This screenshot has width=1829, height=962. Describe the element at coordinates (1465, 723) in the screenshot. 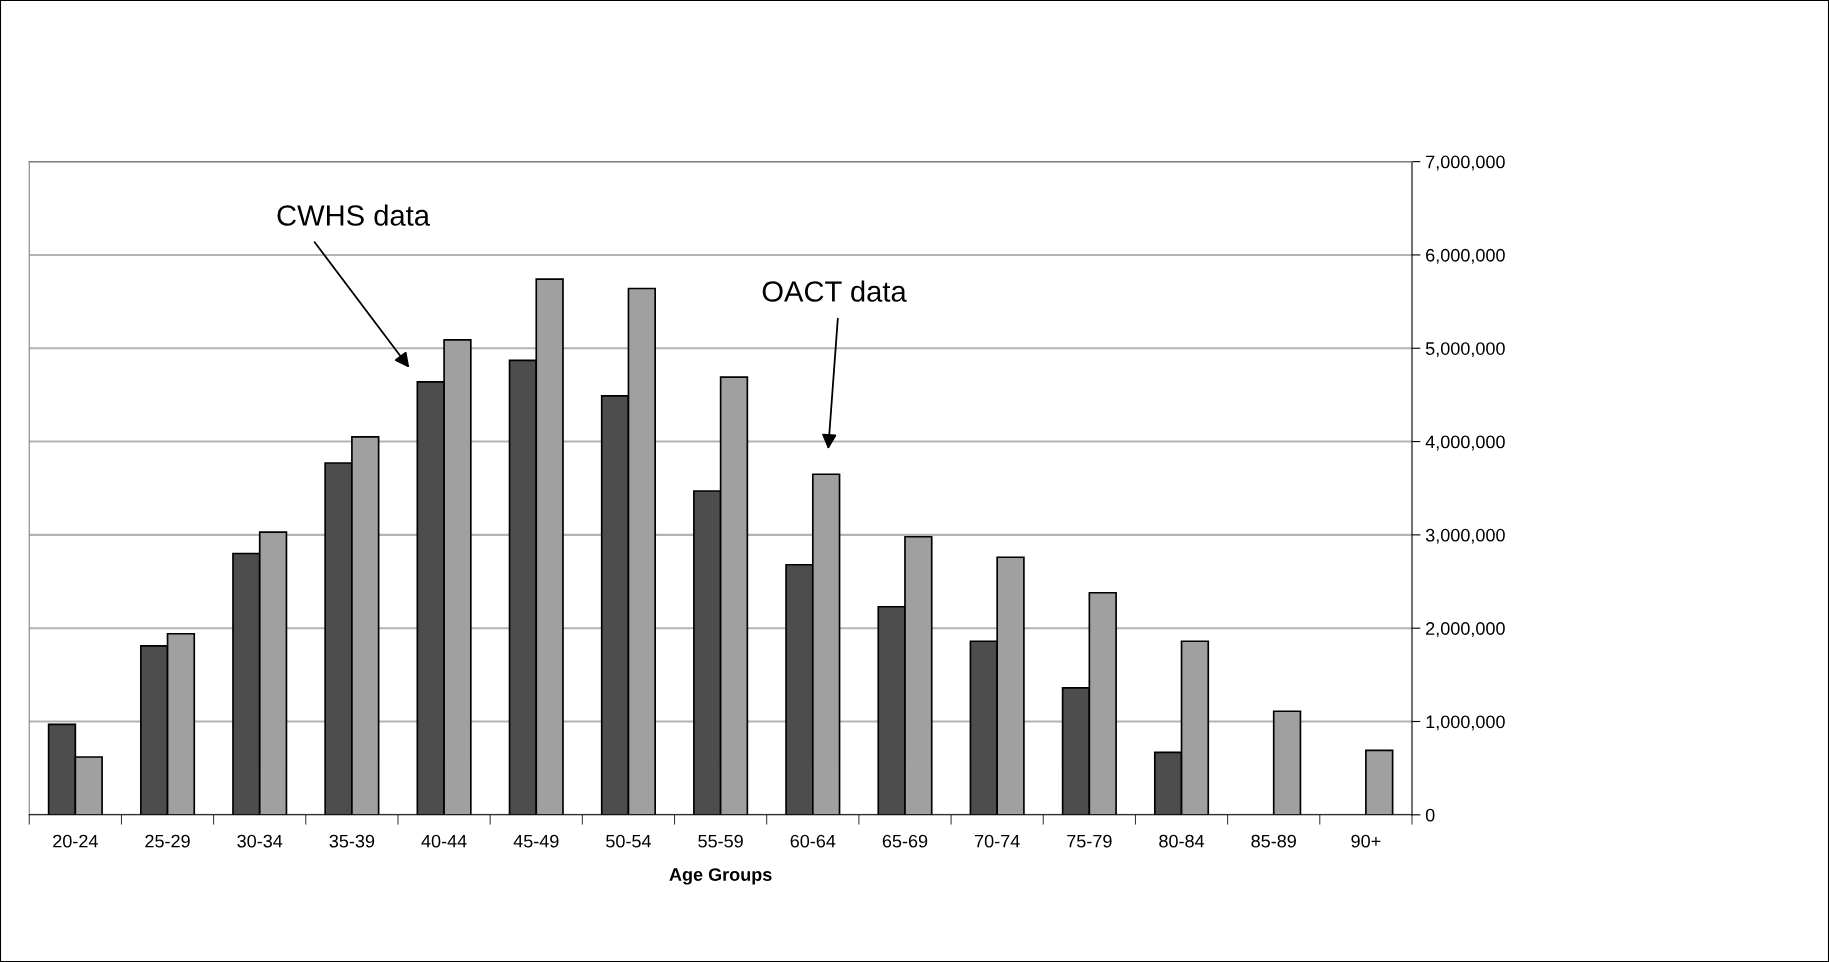

I see `y-tick-label: 1,000,000` at that location.